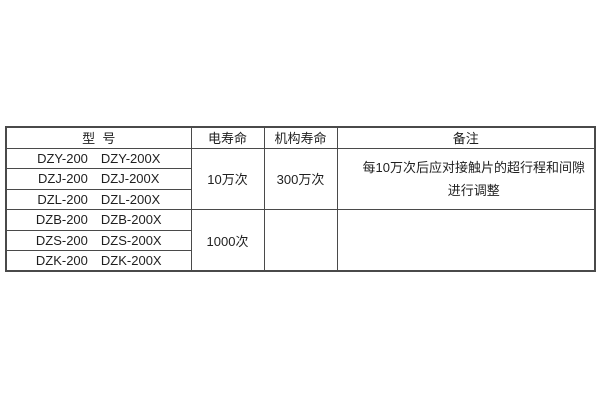  Describe the element at coordinates (227, 240) in the screenshot. I see `electrical-life-cell-group2: 1000次` at that location.